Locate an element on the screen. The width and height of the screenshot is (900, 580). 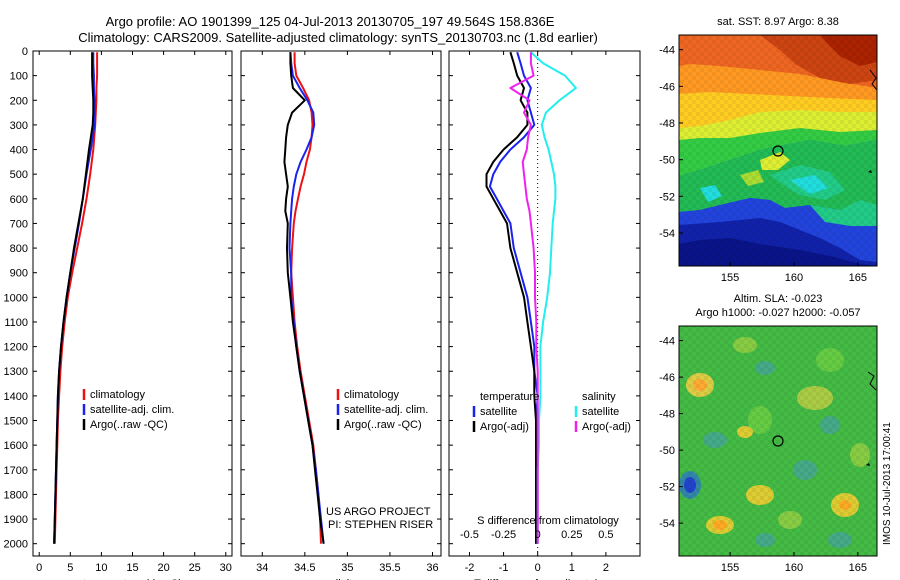
depth-tick-label: 1100 is located at coordinates (16, 323).